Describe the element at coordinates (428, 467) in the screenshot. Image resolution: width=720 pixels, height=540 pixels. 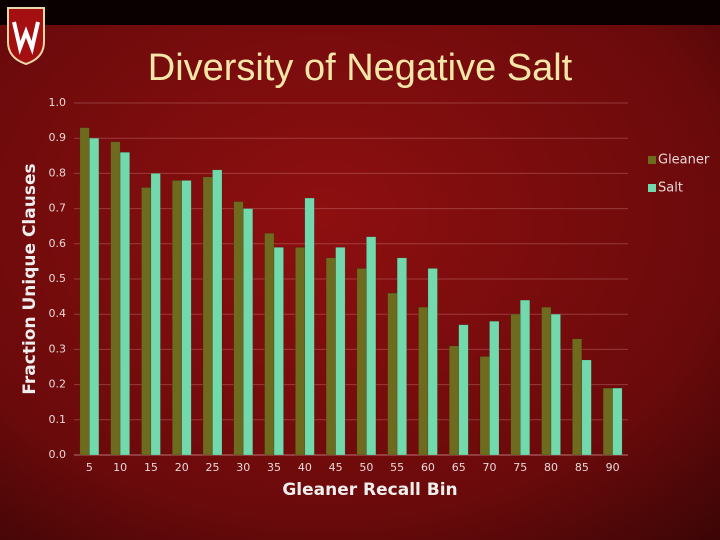
I see `x-tick-label: 60` at that location.